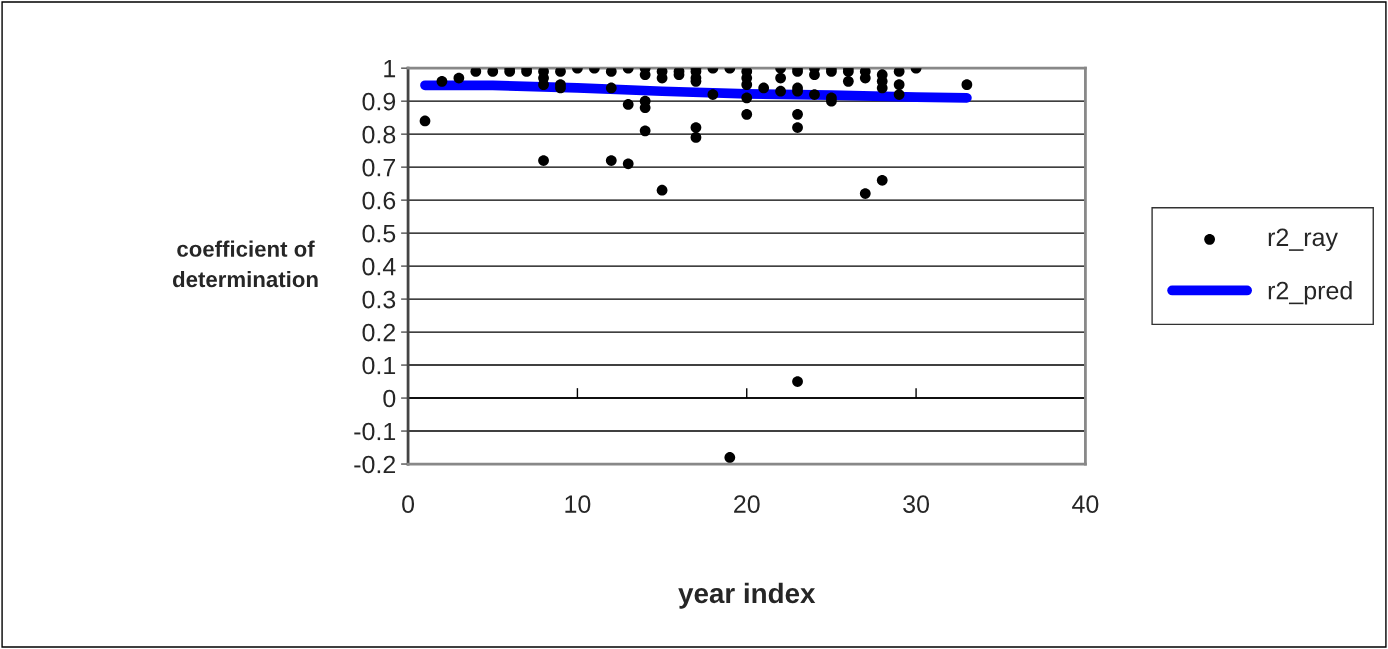 The height and width of the screenshot is (649, 1388). Describe the element at coordinates (375, 431) in the screenshot. I see `y-tick-label: -0.1` at that location.